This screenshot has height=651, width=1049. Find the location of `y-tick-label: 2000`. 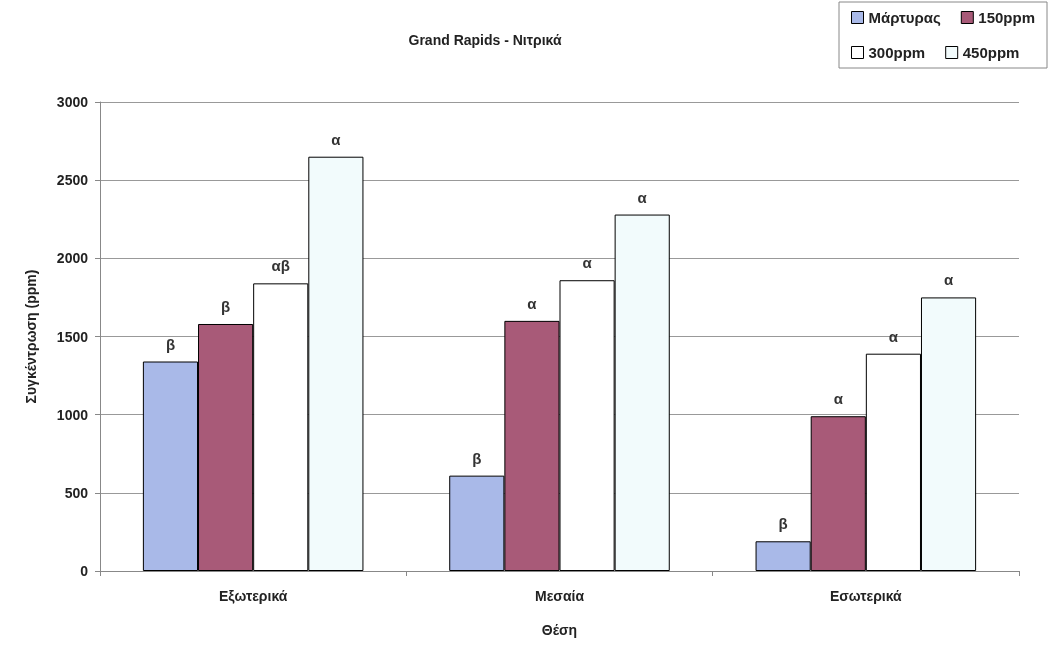

y-tick-label: 2000 is located at coordinates (72, 258).